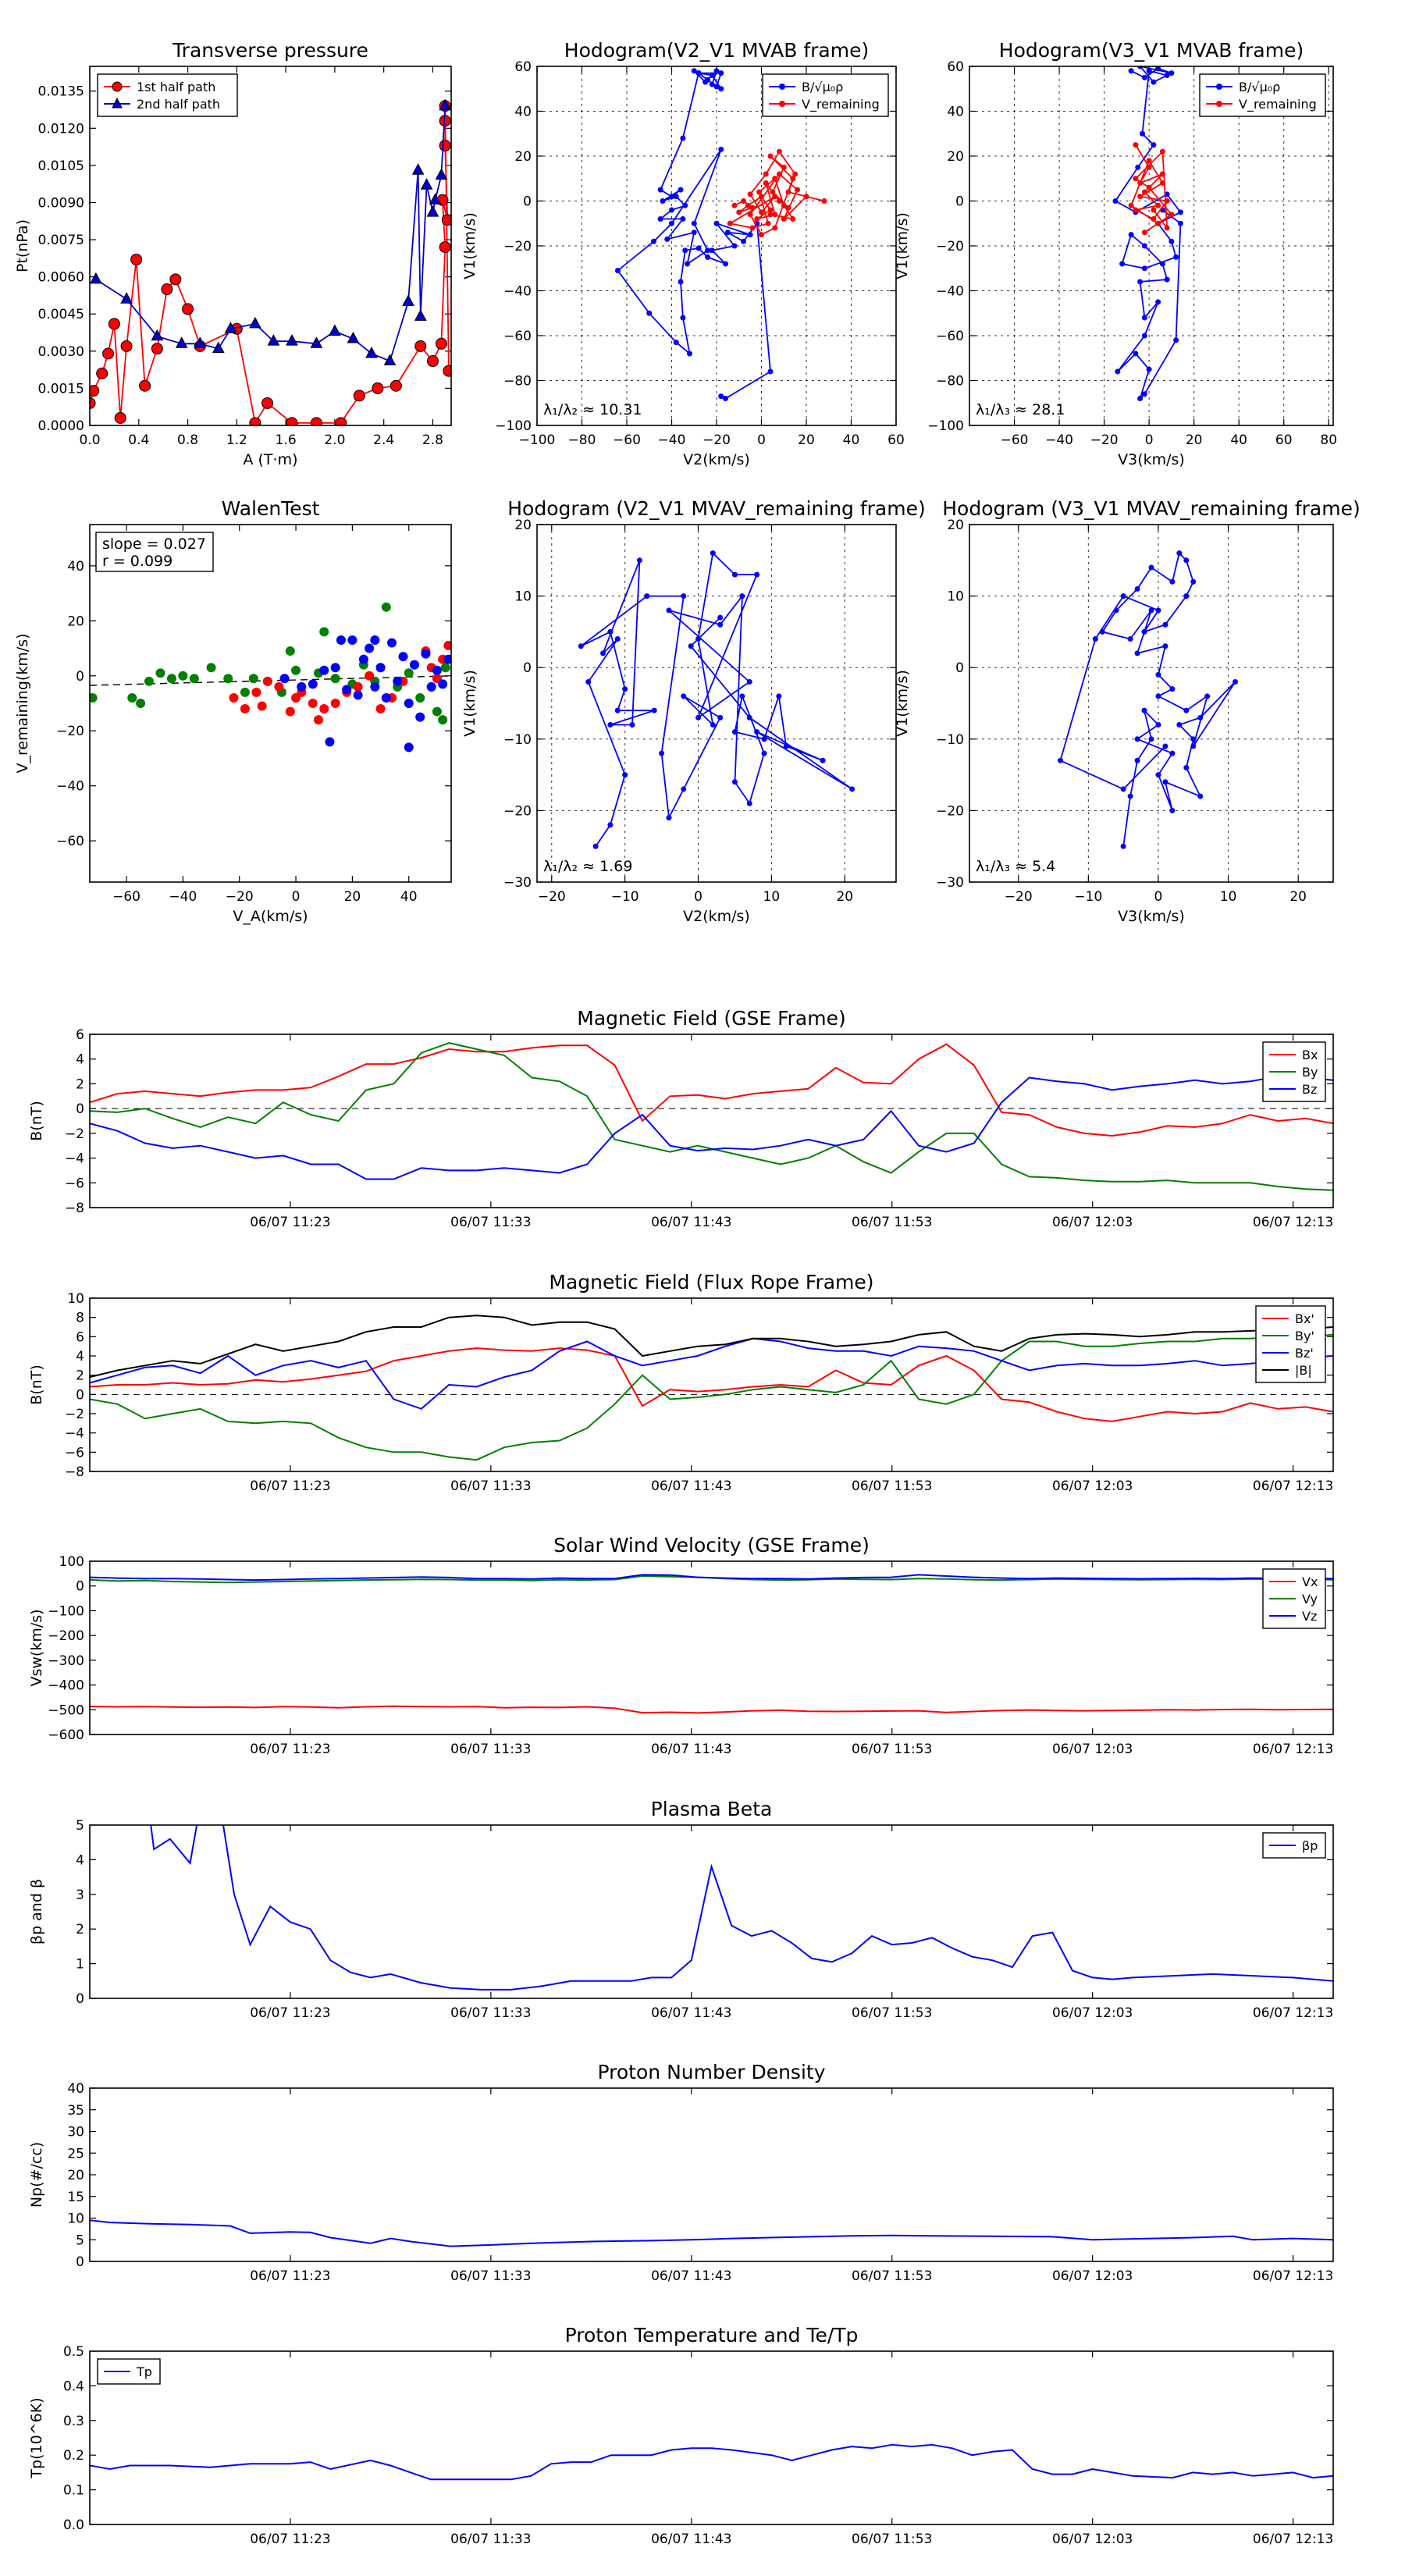 Image resolution: width=1405 pixels, height=2576 pixels. What do you see at coordinates (80, 1060) in the screenshot?
I see `y-tick-label: 4` at bounding box center [80, 1060].